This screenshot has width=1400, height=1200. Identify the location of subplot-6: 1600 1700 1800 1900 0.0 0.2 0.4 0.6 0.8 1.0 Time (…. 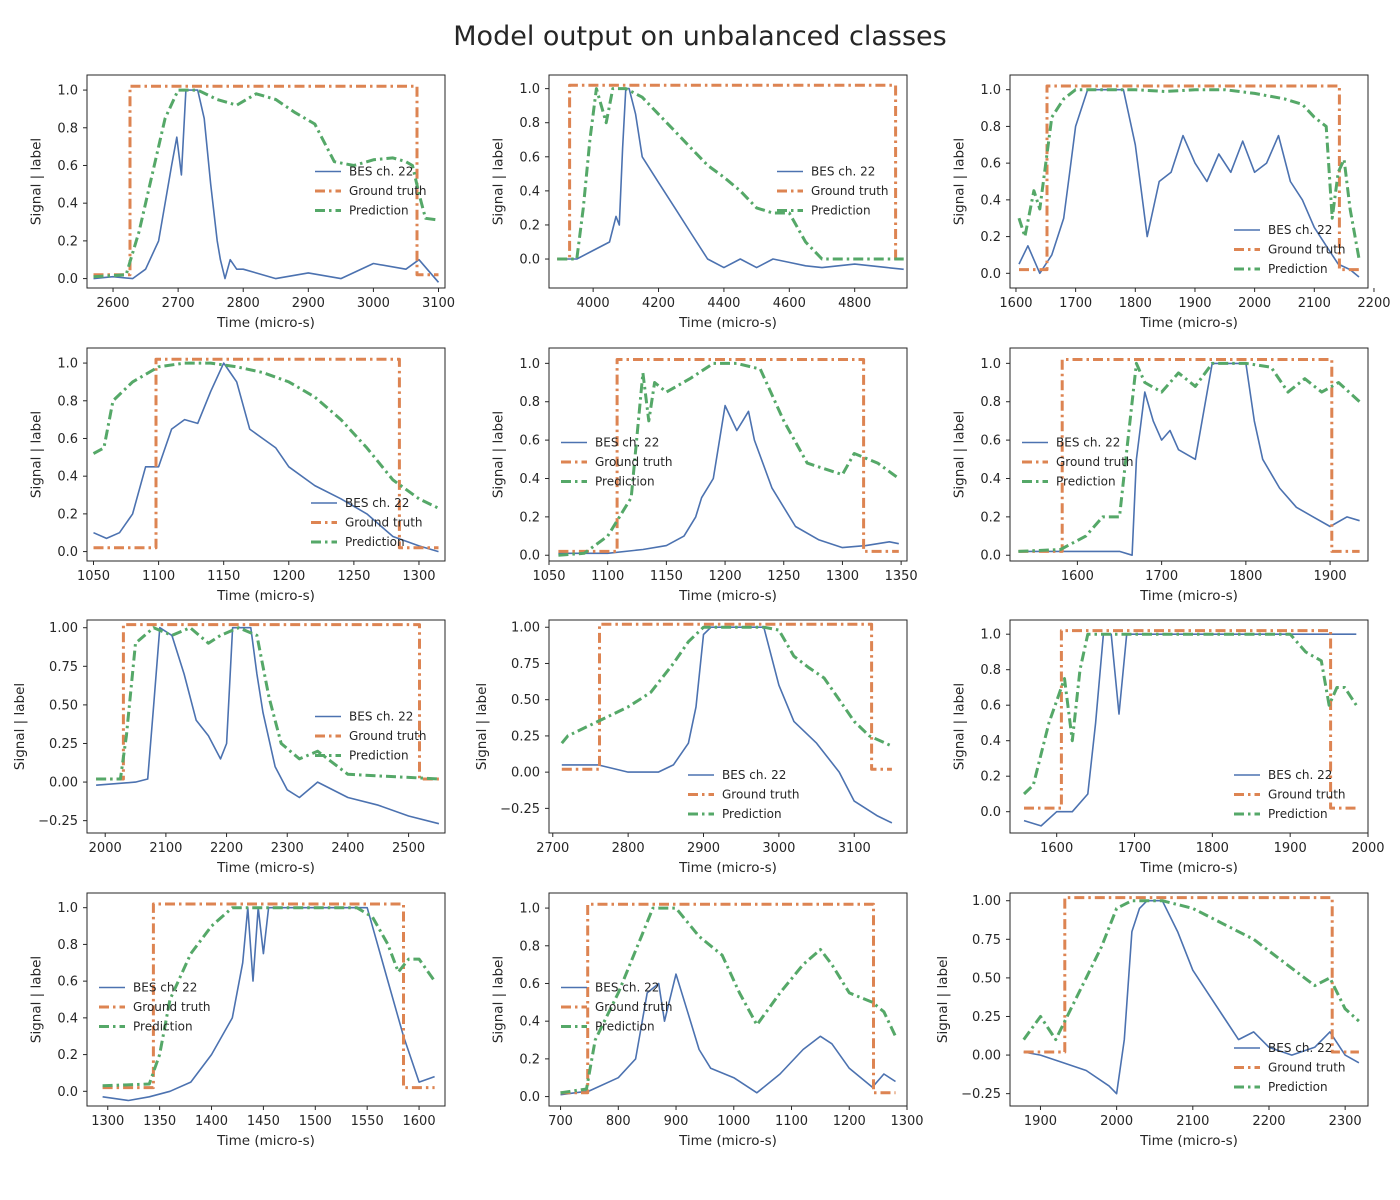
(1160, 475).